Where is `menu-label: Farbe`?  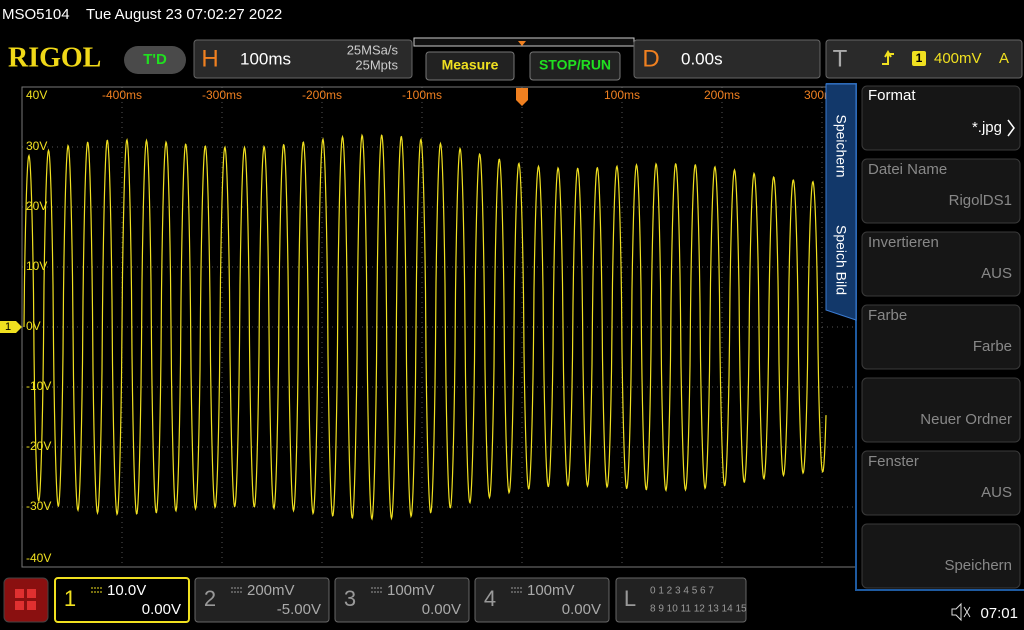 menu-label: Farbe is located at coordinates (887, 315).